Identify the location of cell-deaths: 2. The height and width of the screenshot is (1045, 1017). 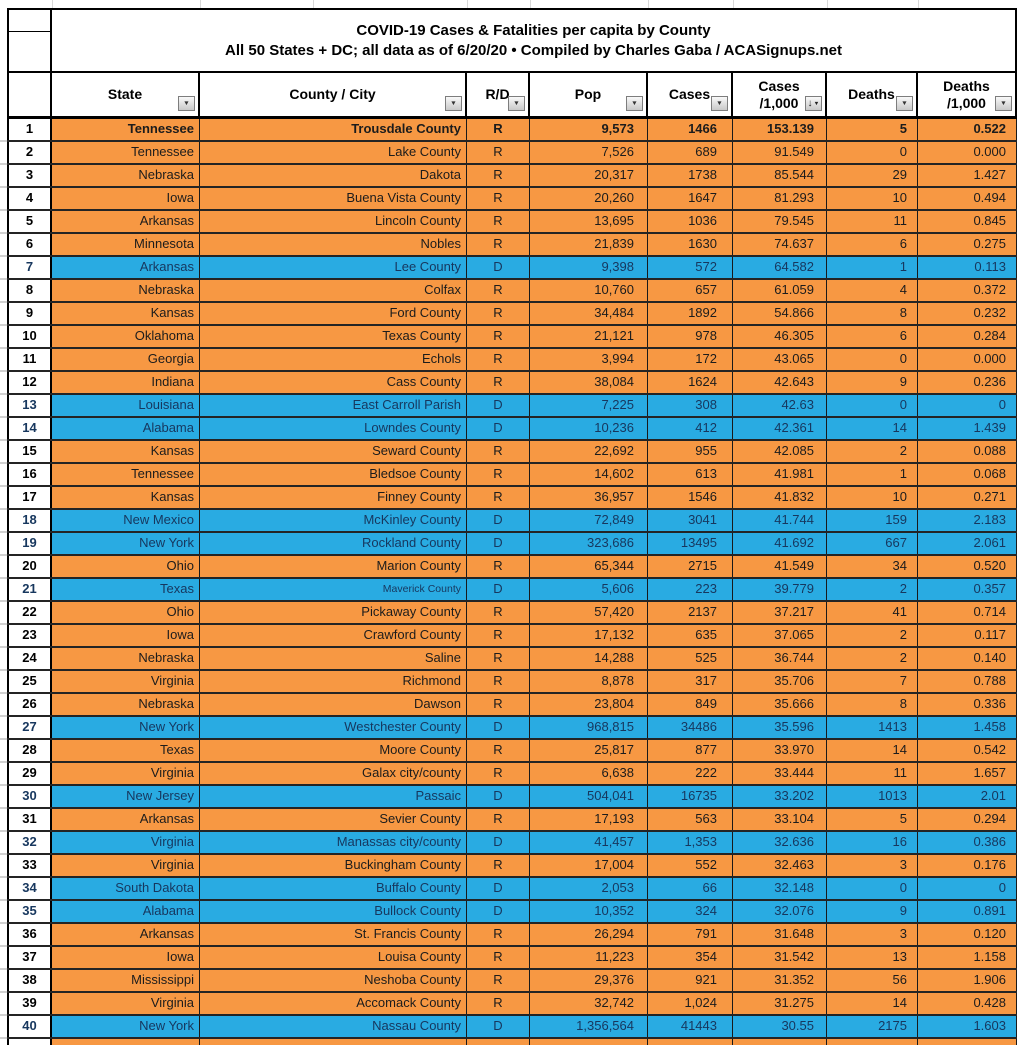
(872, 451).